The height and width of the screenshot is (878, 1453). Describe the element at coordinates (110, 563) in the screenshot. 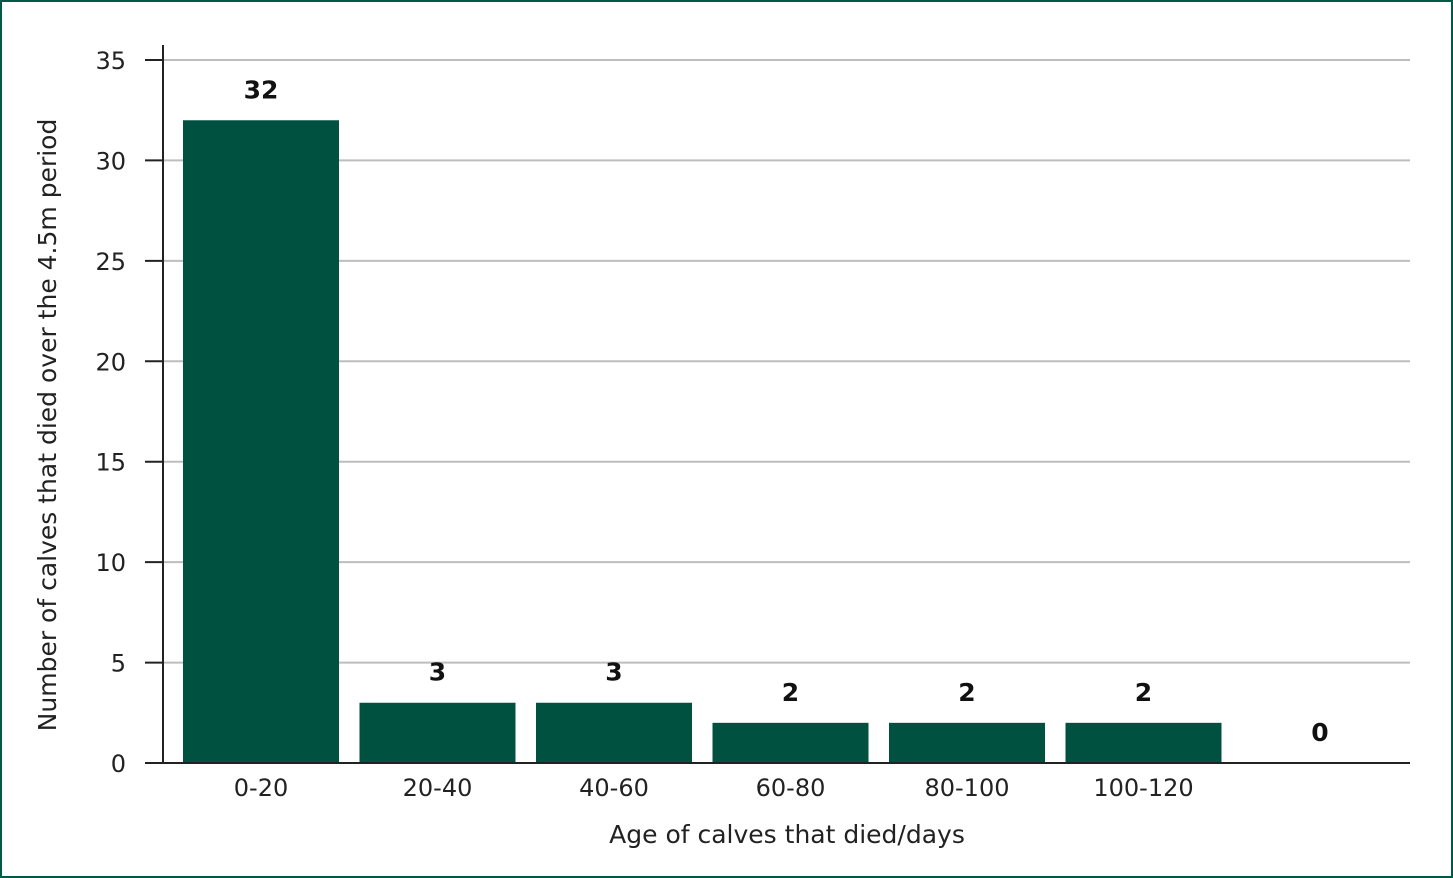

I see `y-tick-label: 10` at that location.